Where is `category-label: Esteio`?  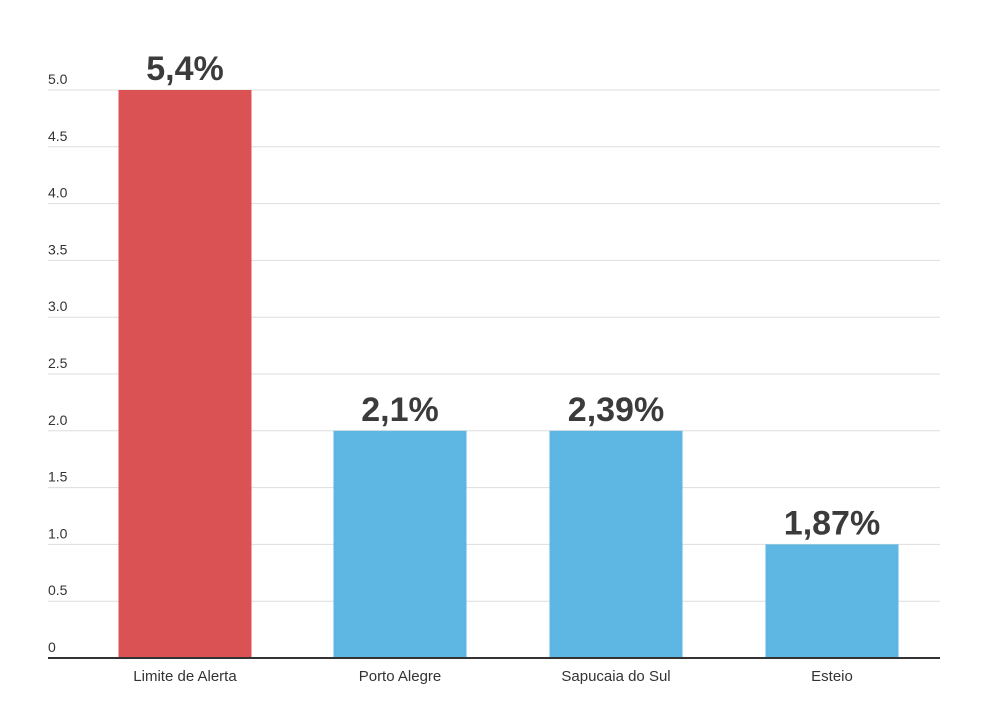
category-label: Esteio is located at coordinates (832, 676).